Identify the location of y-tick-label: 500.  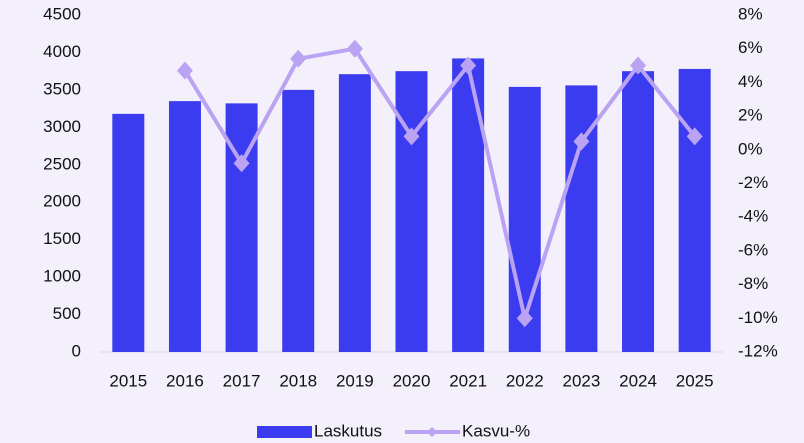
(67, 313).